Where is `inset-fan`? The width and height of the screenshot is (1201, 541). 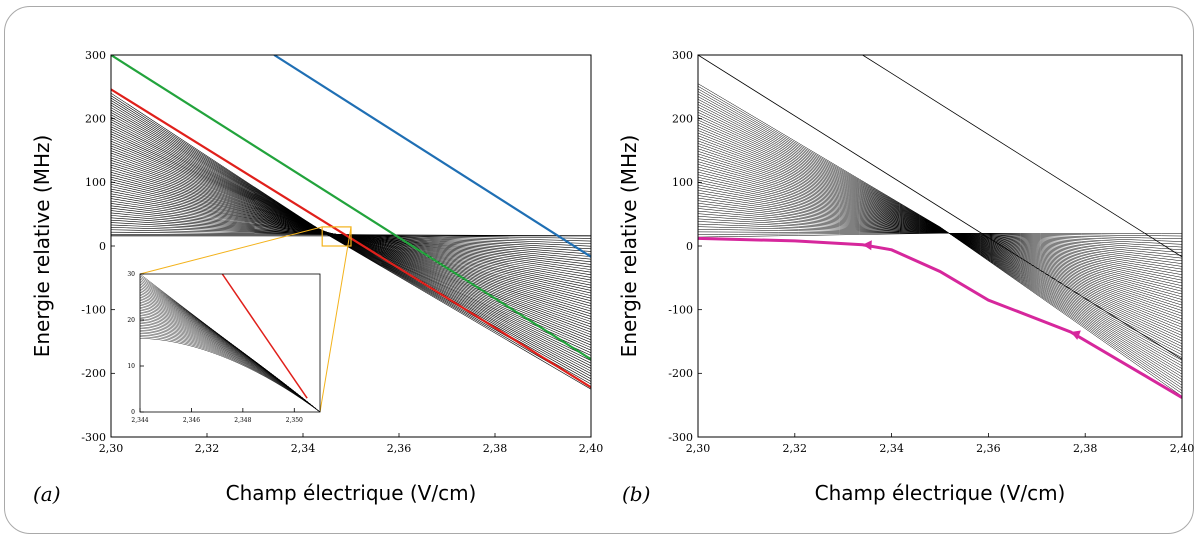 inset-fan is located at coordinates (230, 343).